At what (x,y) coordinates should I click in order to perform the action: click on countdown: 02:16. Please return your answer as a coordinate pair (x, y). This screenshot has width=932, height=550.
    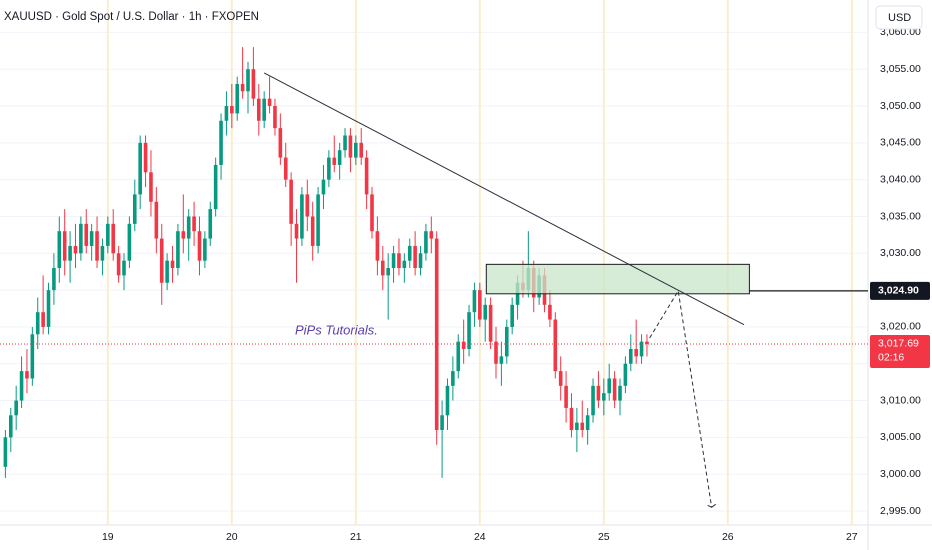
    Looking at the image, I should click on (891, 358).